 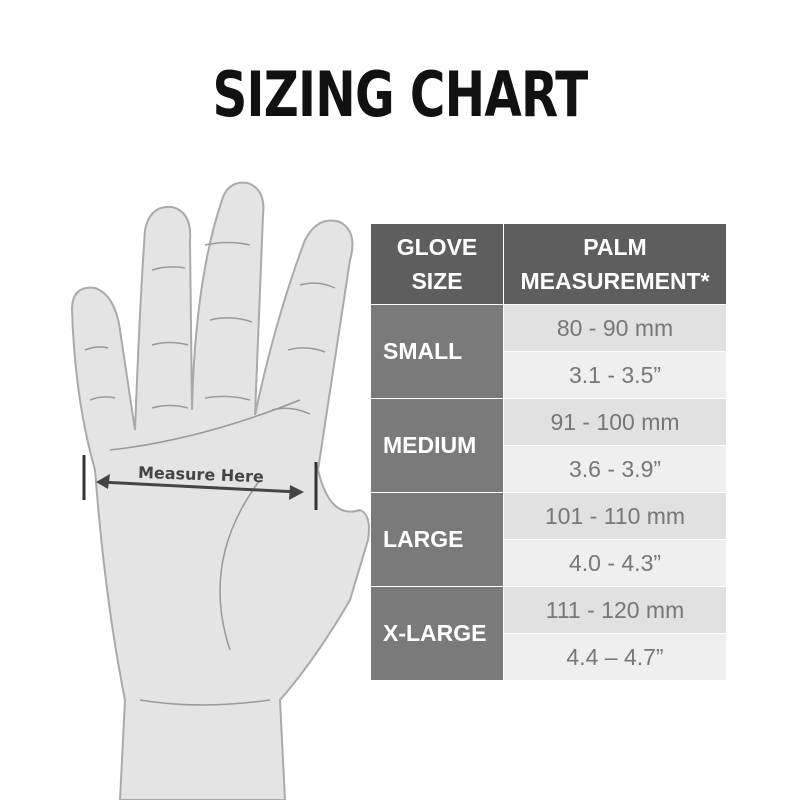 I want to click on size-cell: MEDIUM, so click(x=437, y=445).